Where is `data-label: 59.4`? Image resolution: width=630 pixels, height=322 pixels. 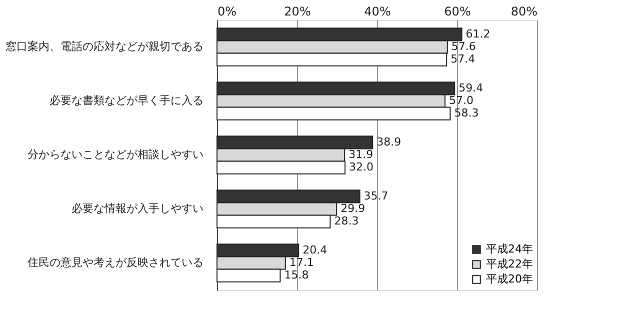 data-label: 59.4 is located at coordinates (471, 87).